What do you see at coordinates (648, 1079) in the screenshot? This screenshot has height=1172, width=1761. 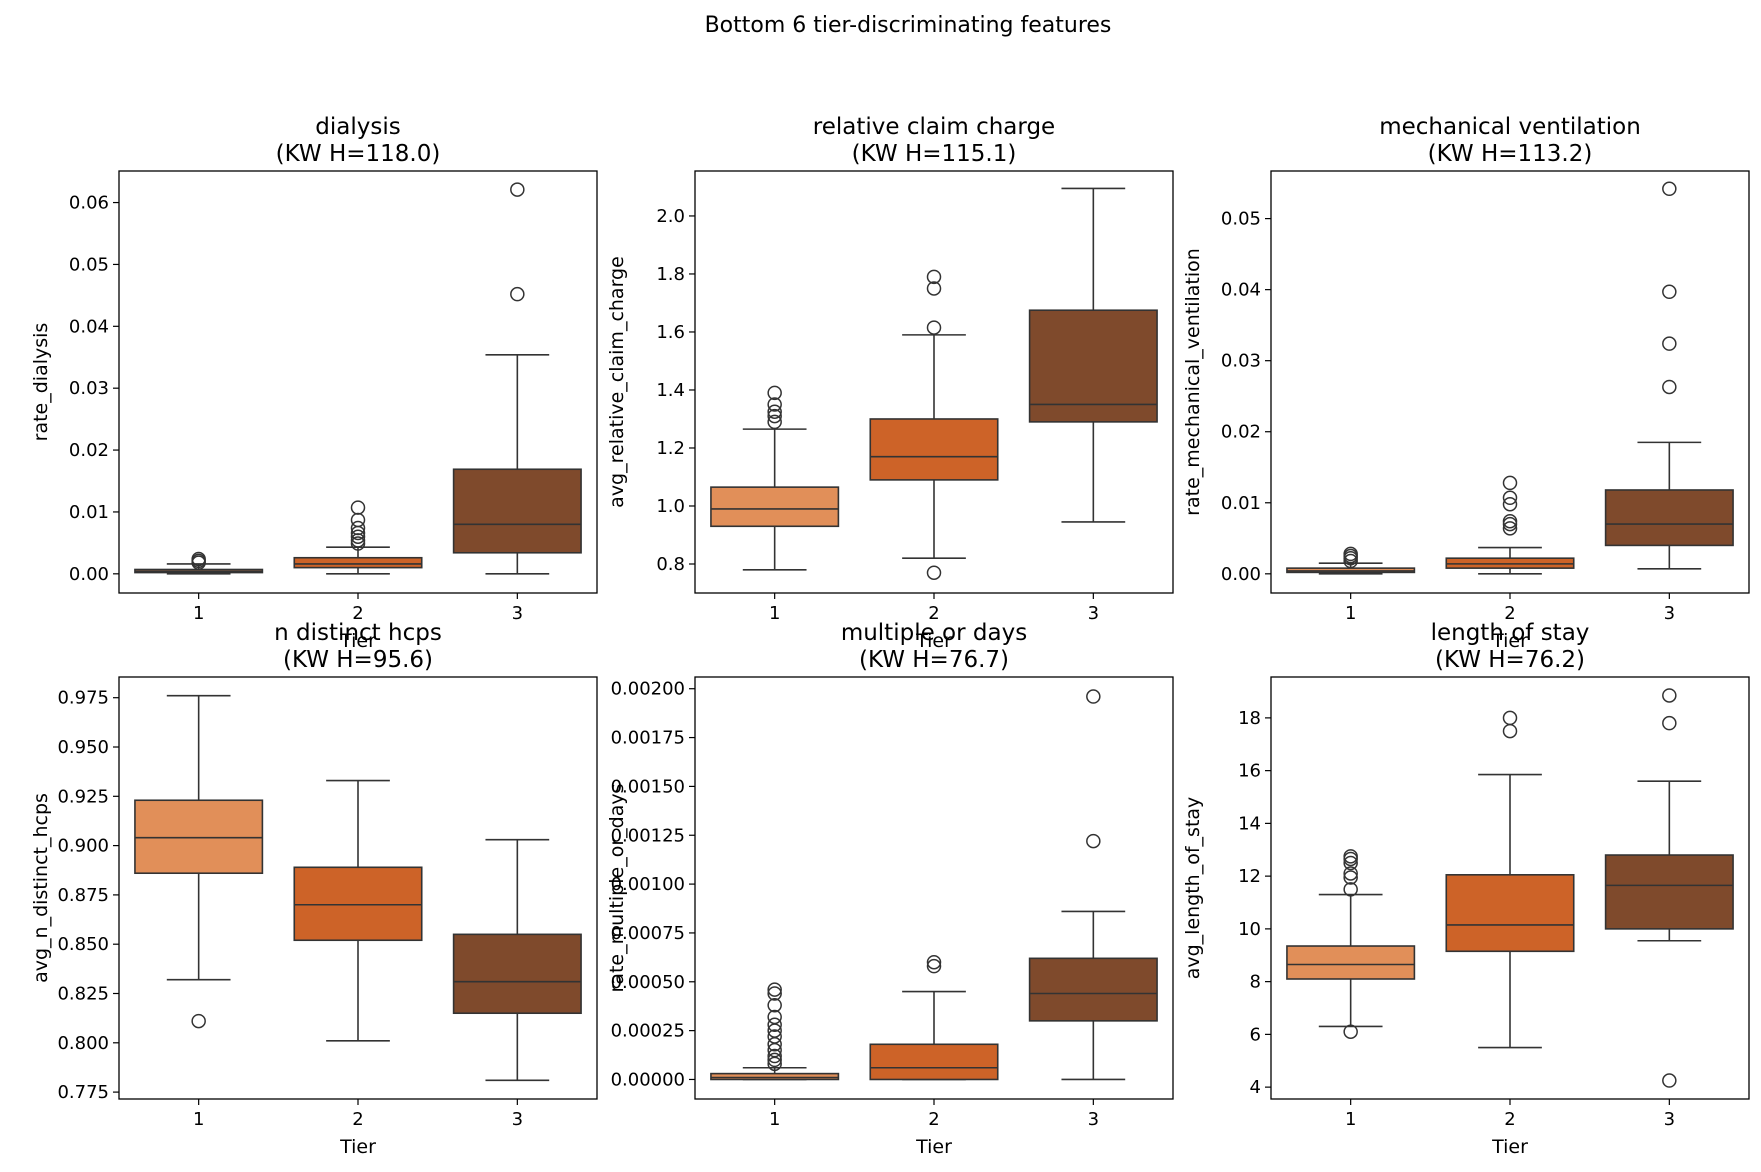 I see `y-tick-label: 0.00000` at bounding box center [648, 1079].